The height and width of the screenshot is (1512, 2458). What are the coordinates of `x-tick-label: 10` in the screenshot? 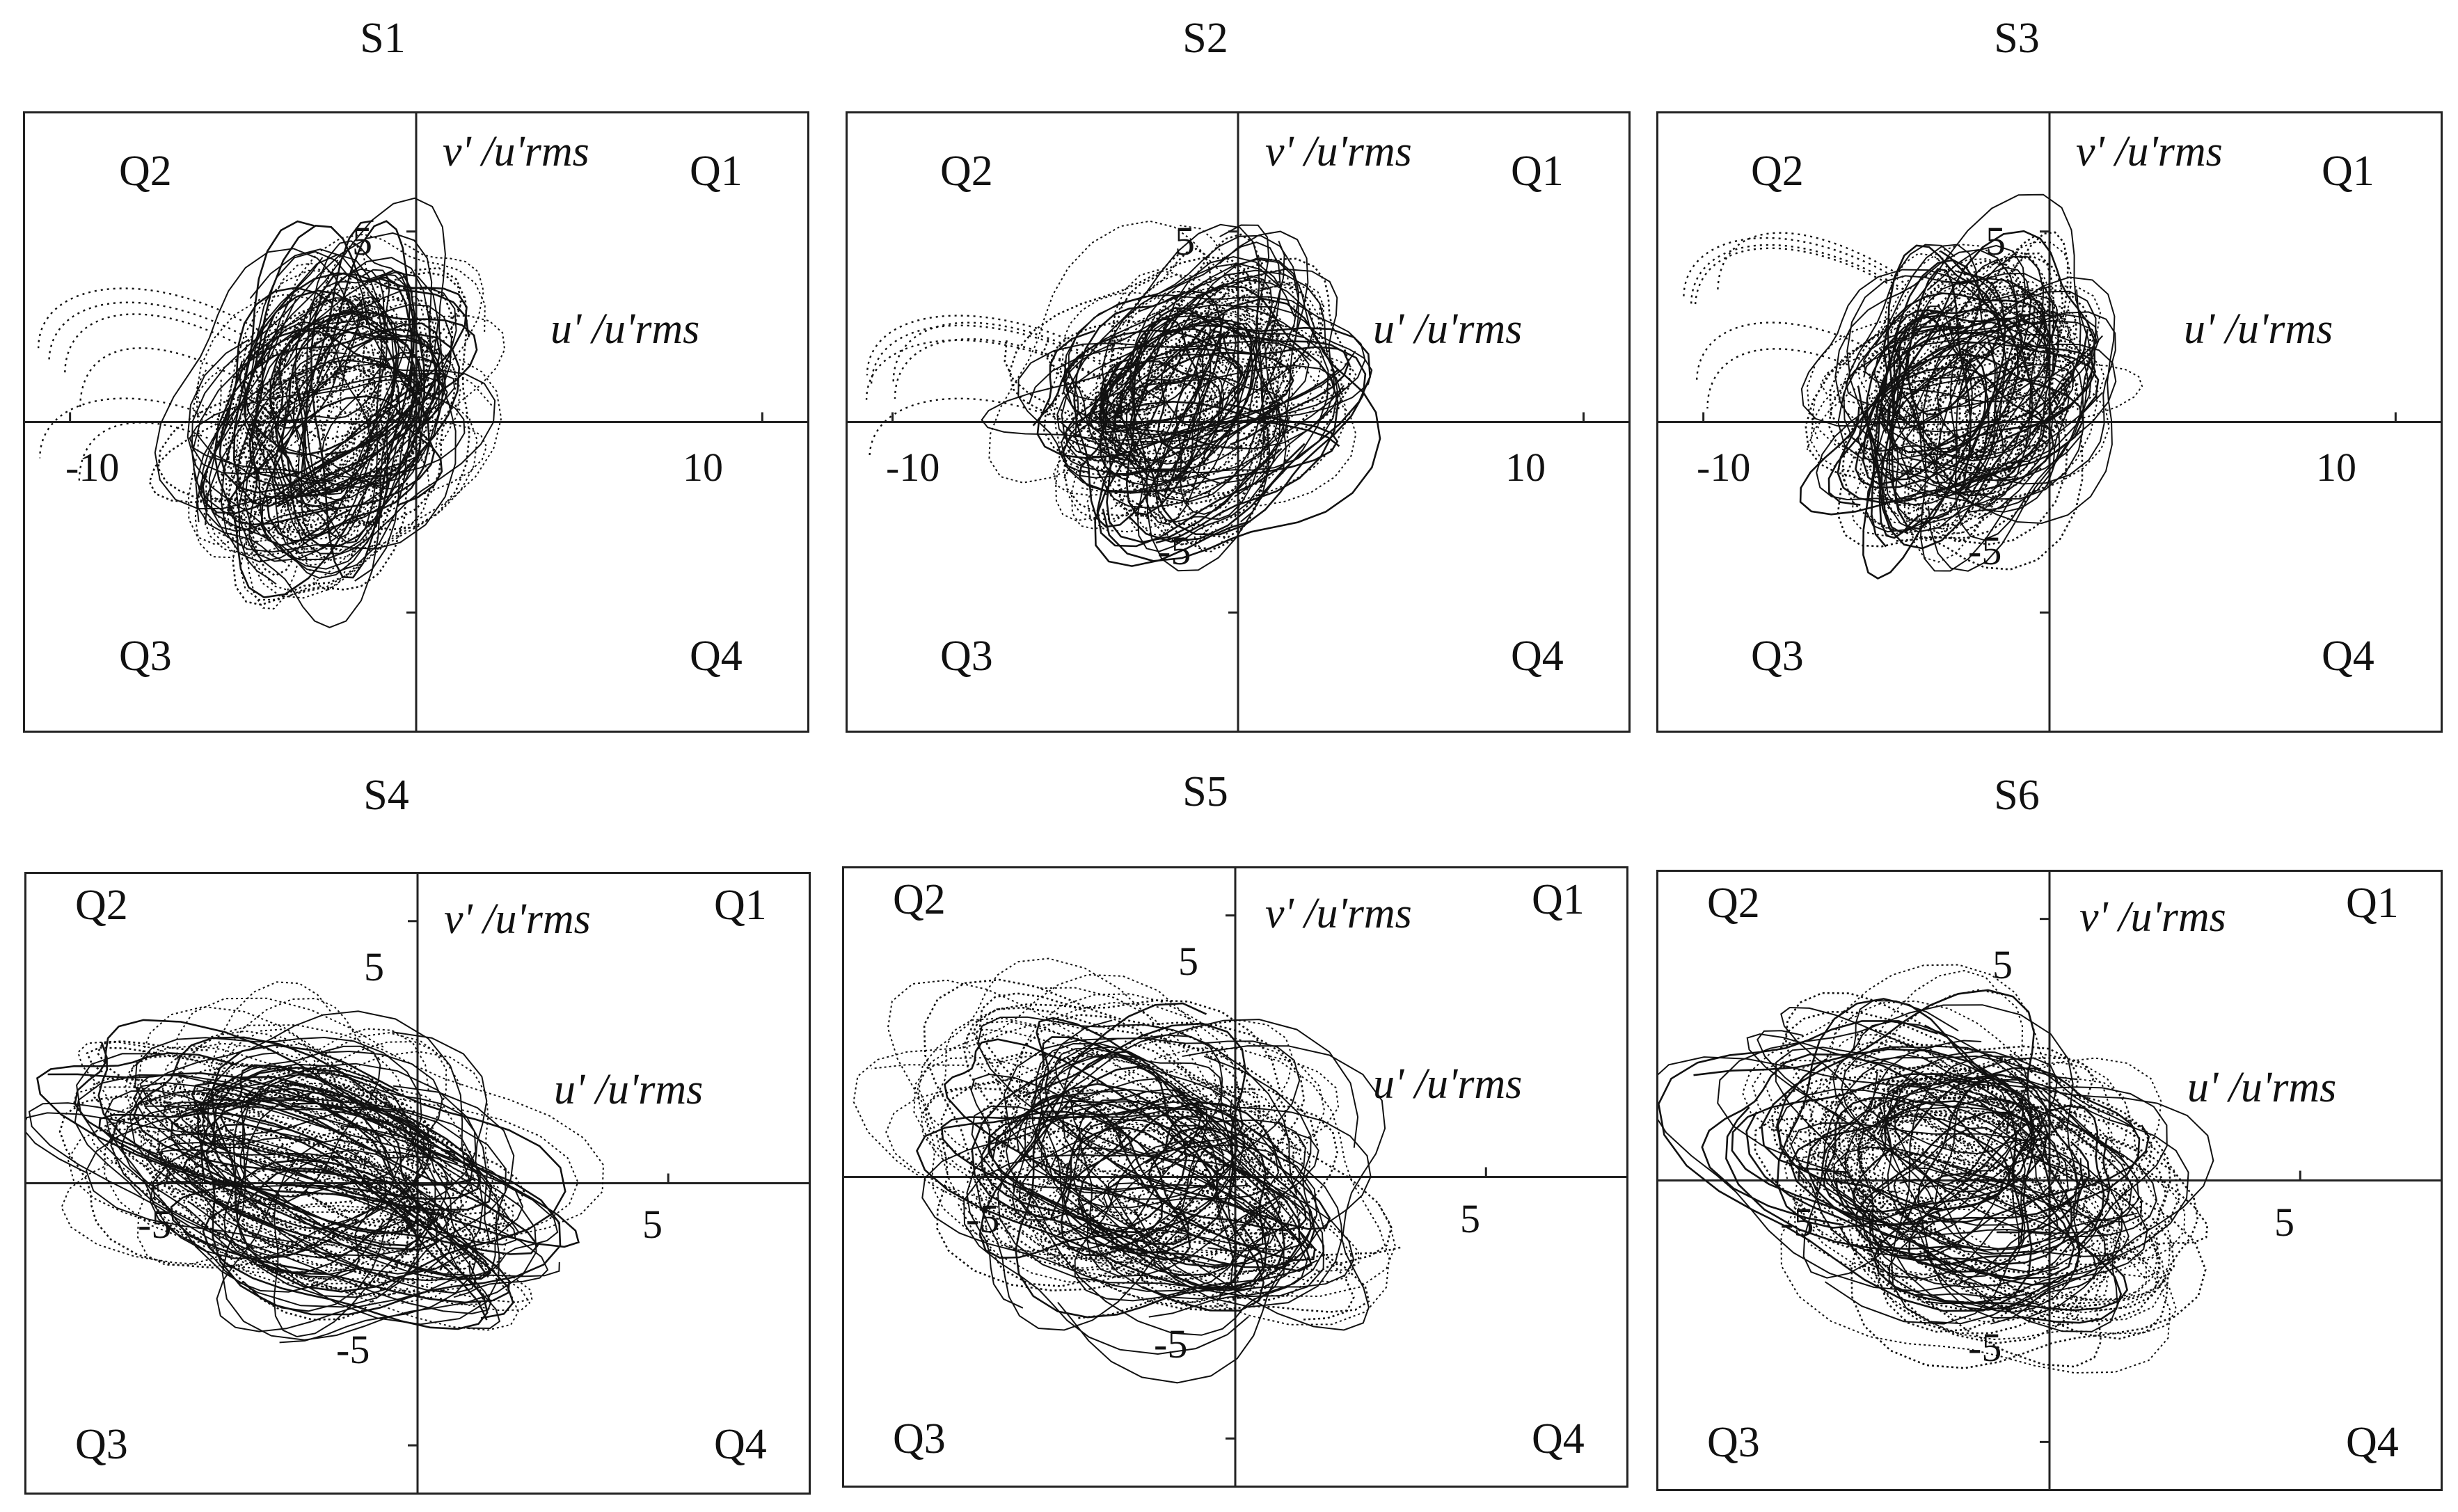 It's located at (1525, 467).